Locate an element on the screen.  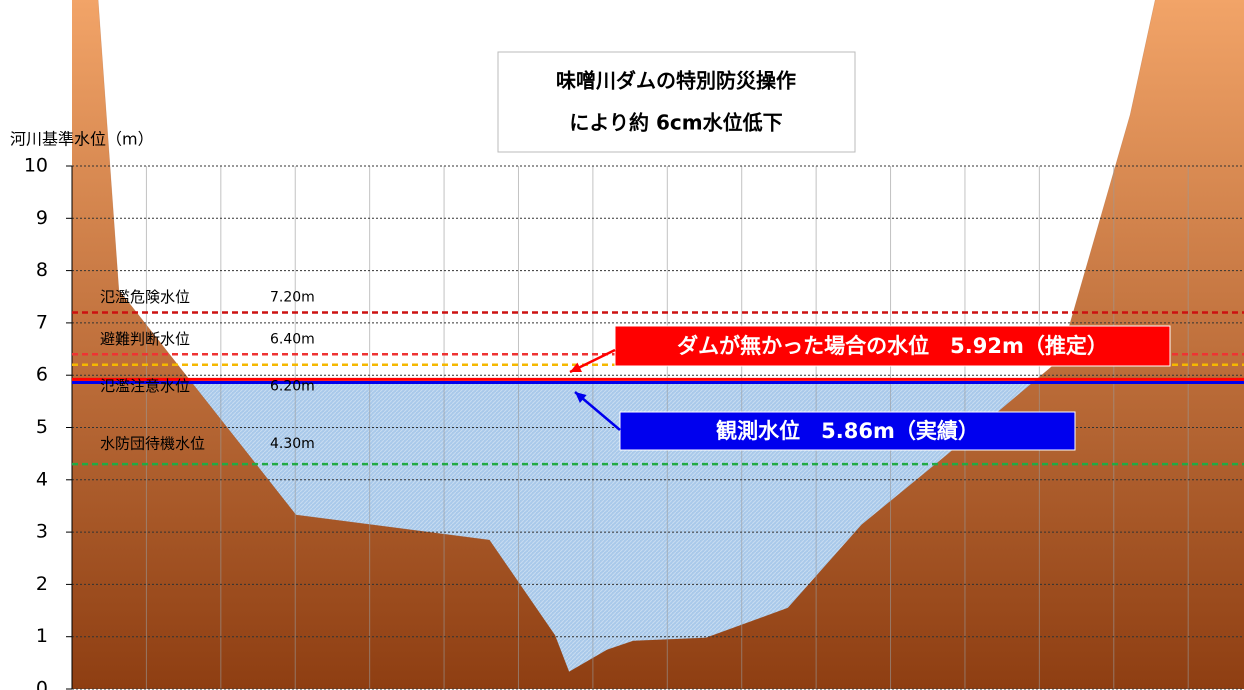
y-tick-label: 0 is located at coordinates (42, 684).